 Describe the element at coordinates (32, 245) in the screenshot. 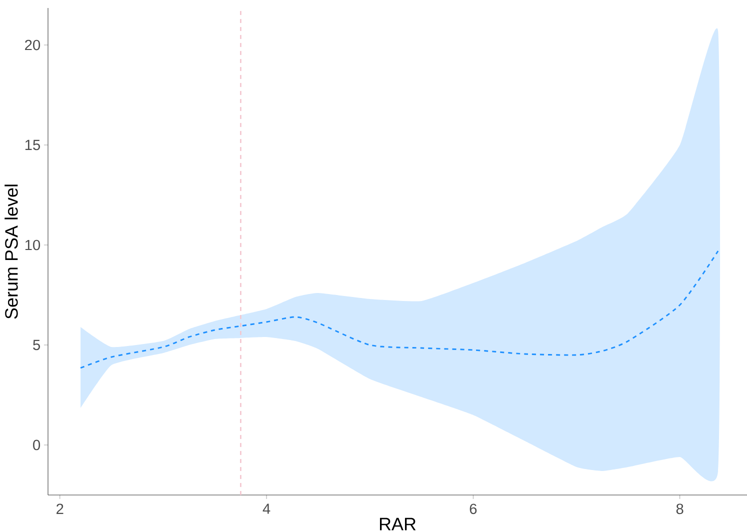

I see `y-tick-label: 10` at that location.